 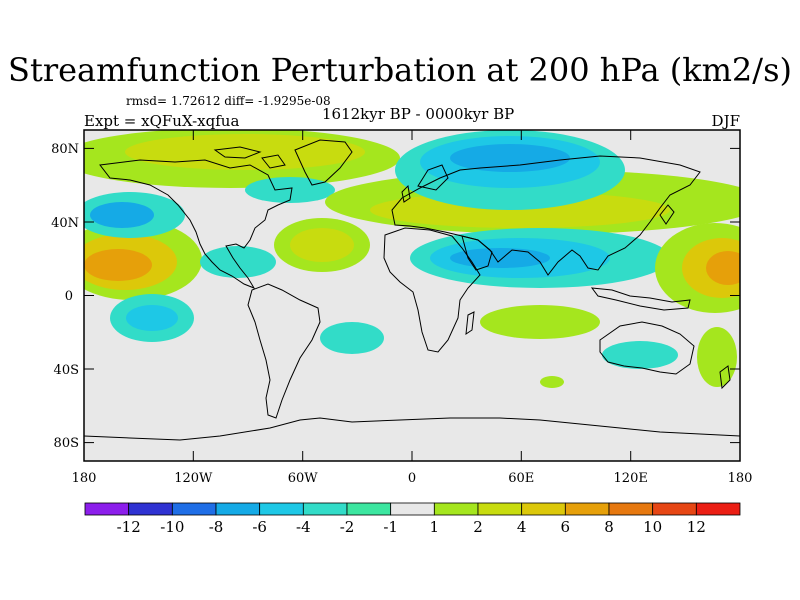 I want to click on lat-tick-40n: 40N, so click(x=395, y=223).